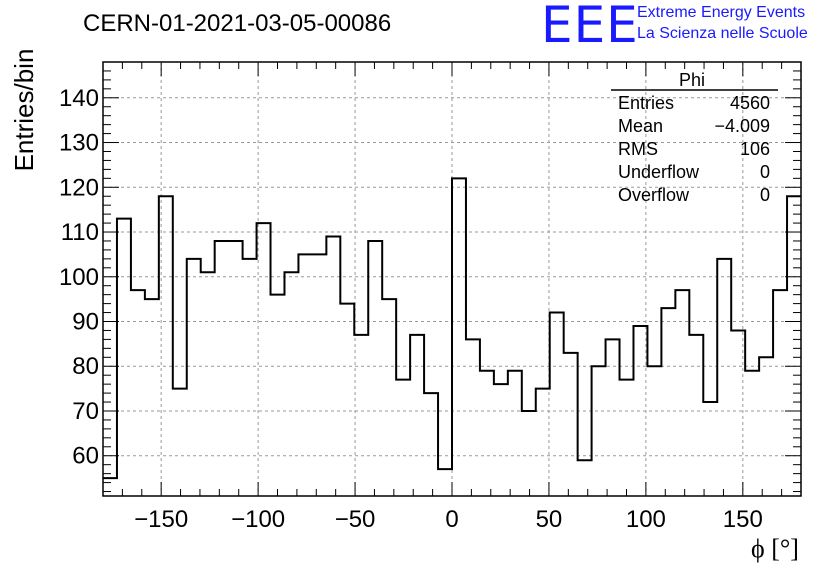 The height and width of the screenshot is (572, 836). Describe the element at coordinates (659, 172) in the screenshot. I see `stats-label: Underflow` at that location.